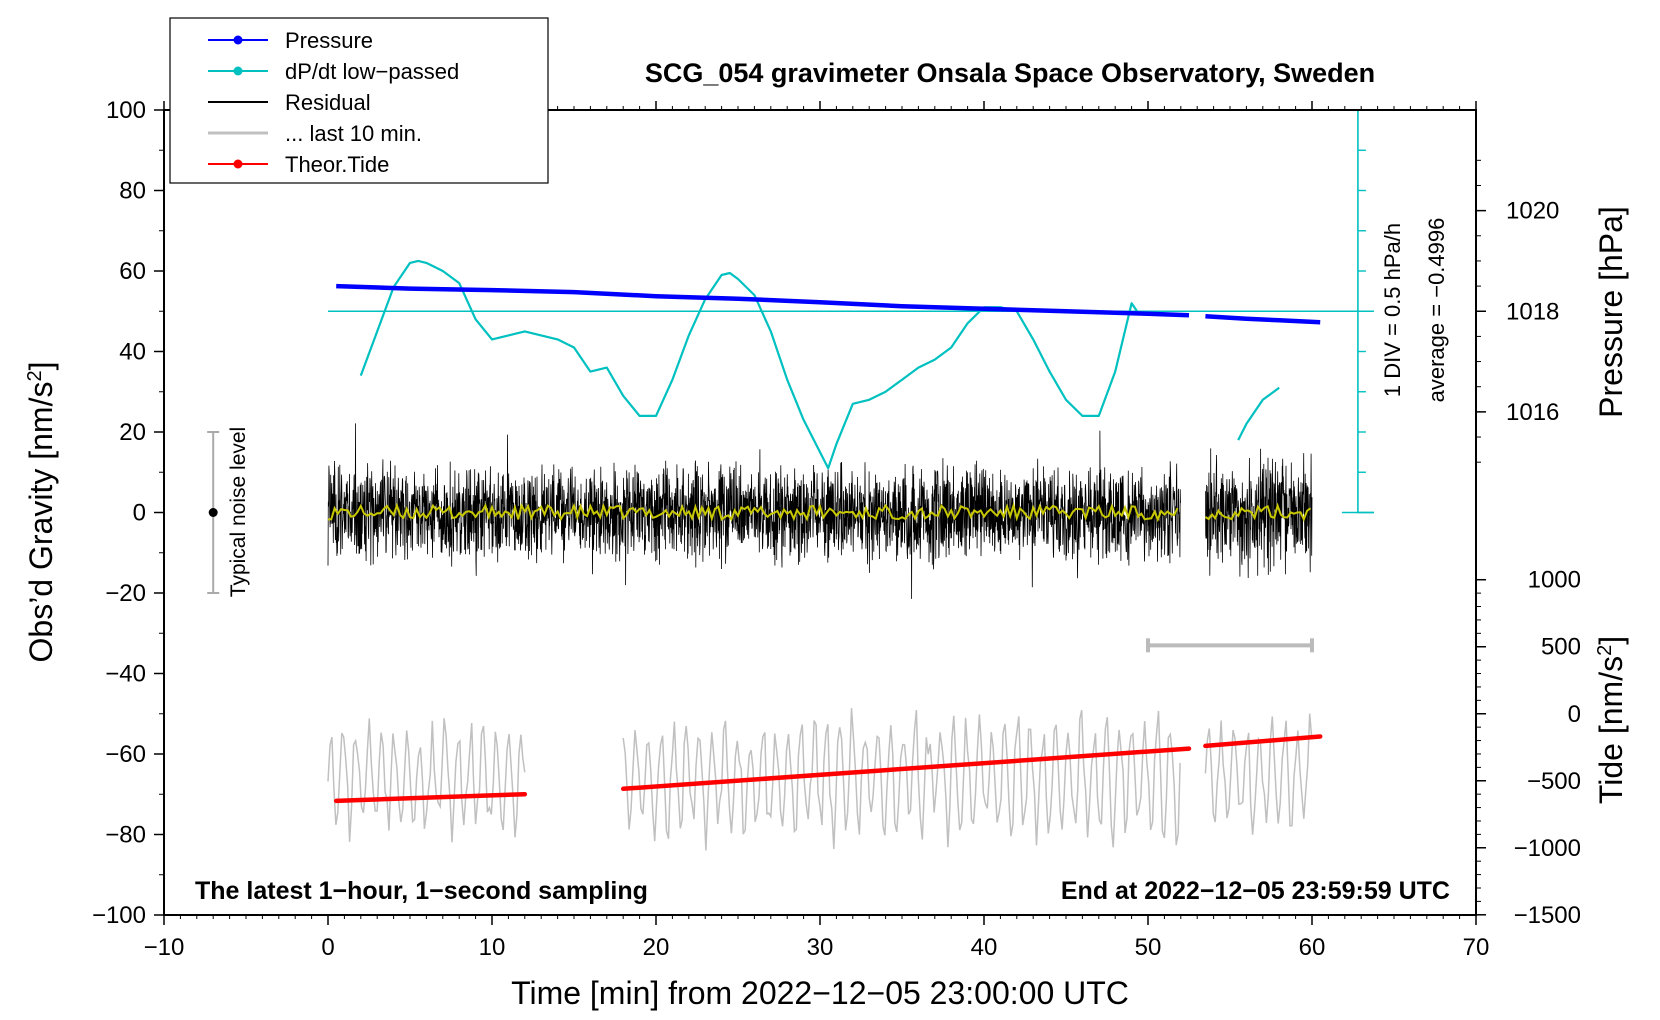 This screenshot has height=1020, width=1660. Describe the element at coordinates (1574, 714) in the screenshot. I see `tide-tick-label: 0` at that location.